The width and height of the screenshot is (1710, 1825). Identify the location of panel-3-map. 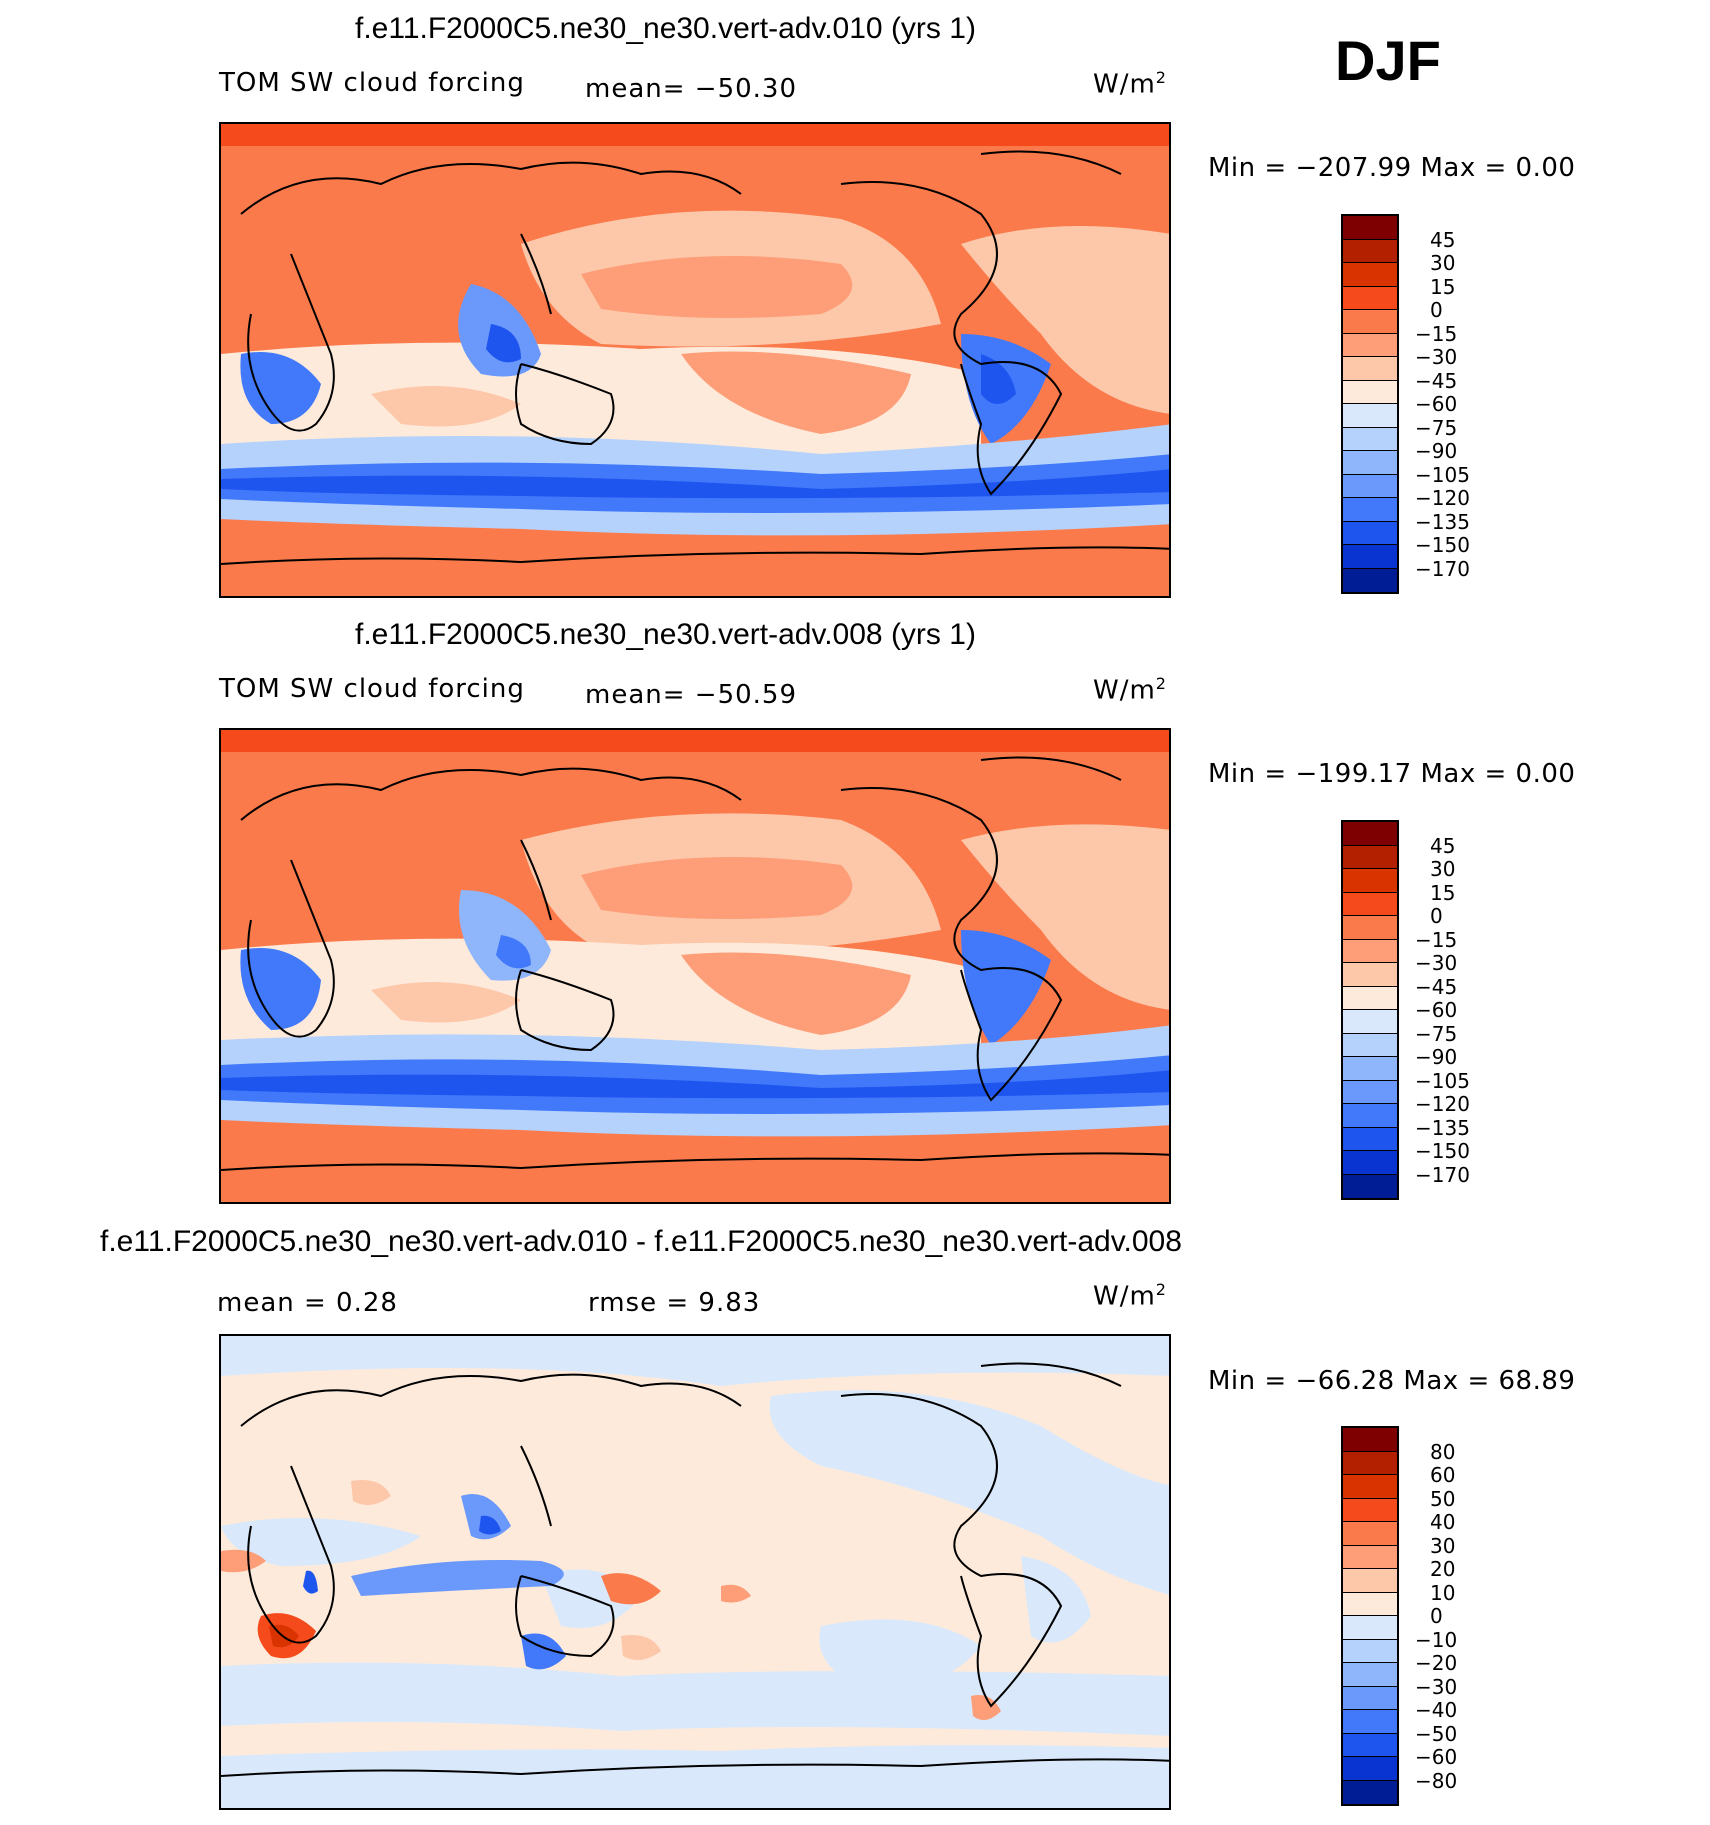
(695, 1572).